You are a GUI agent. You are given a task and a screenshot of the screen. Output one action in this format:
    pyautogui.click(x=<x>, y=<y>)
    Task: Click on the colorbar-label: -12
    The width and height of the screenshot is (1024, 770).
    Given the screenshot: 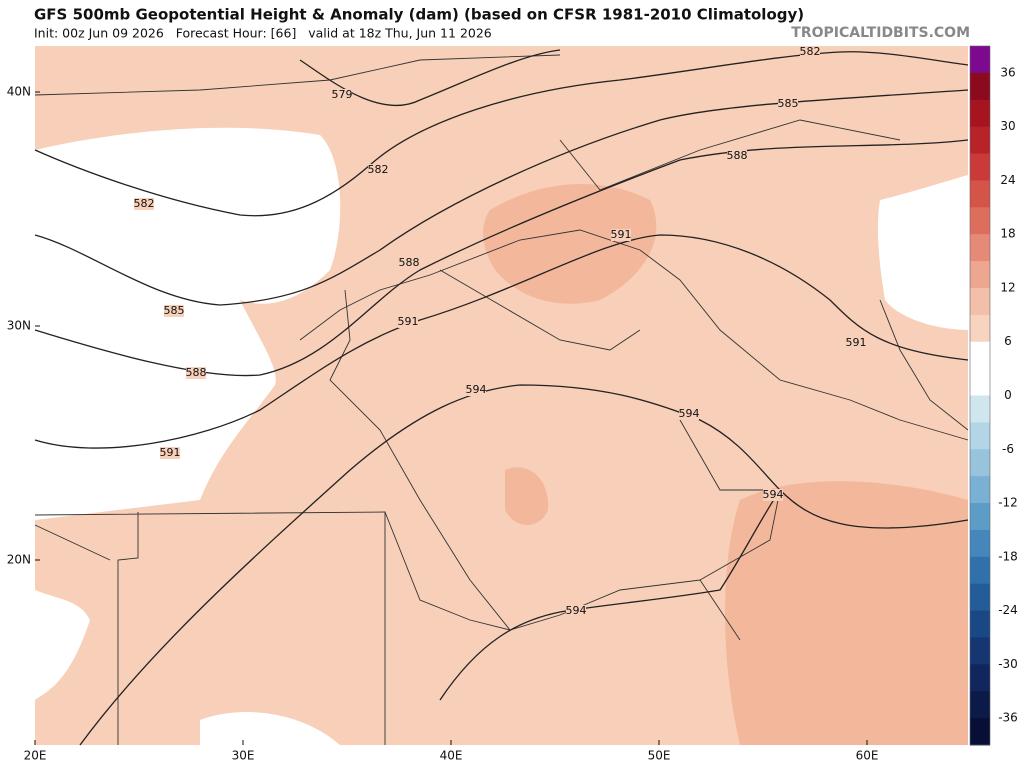 What is the action you would take?
    pyautogui.click(x=1008, y=503)
    